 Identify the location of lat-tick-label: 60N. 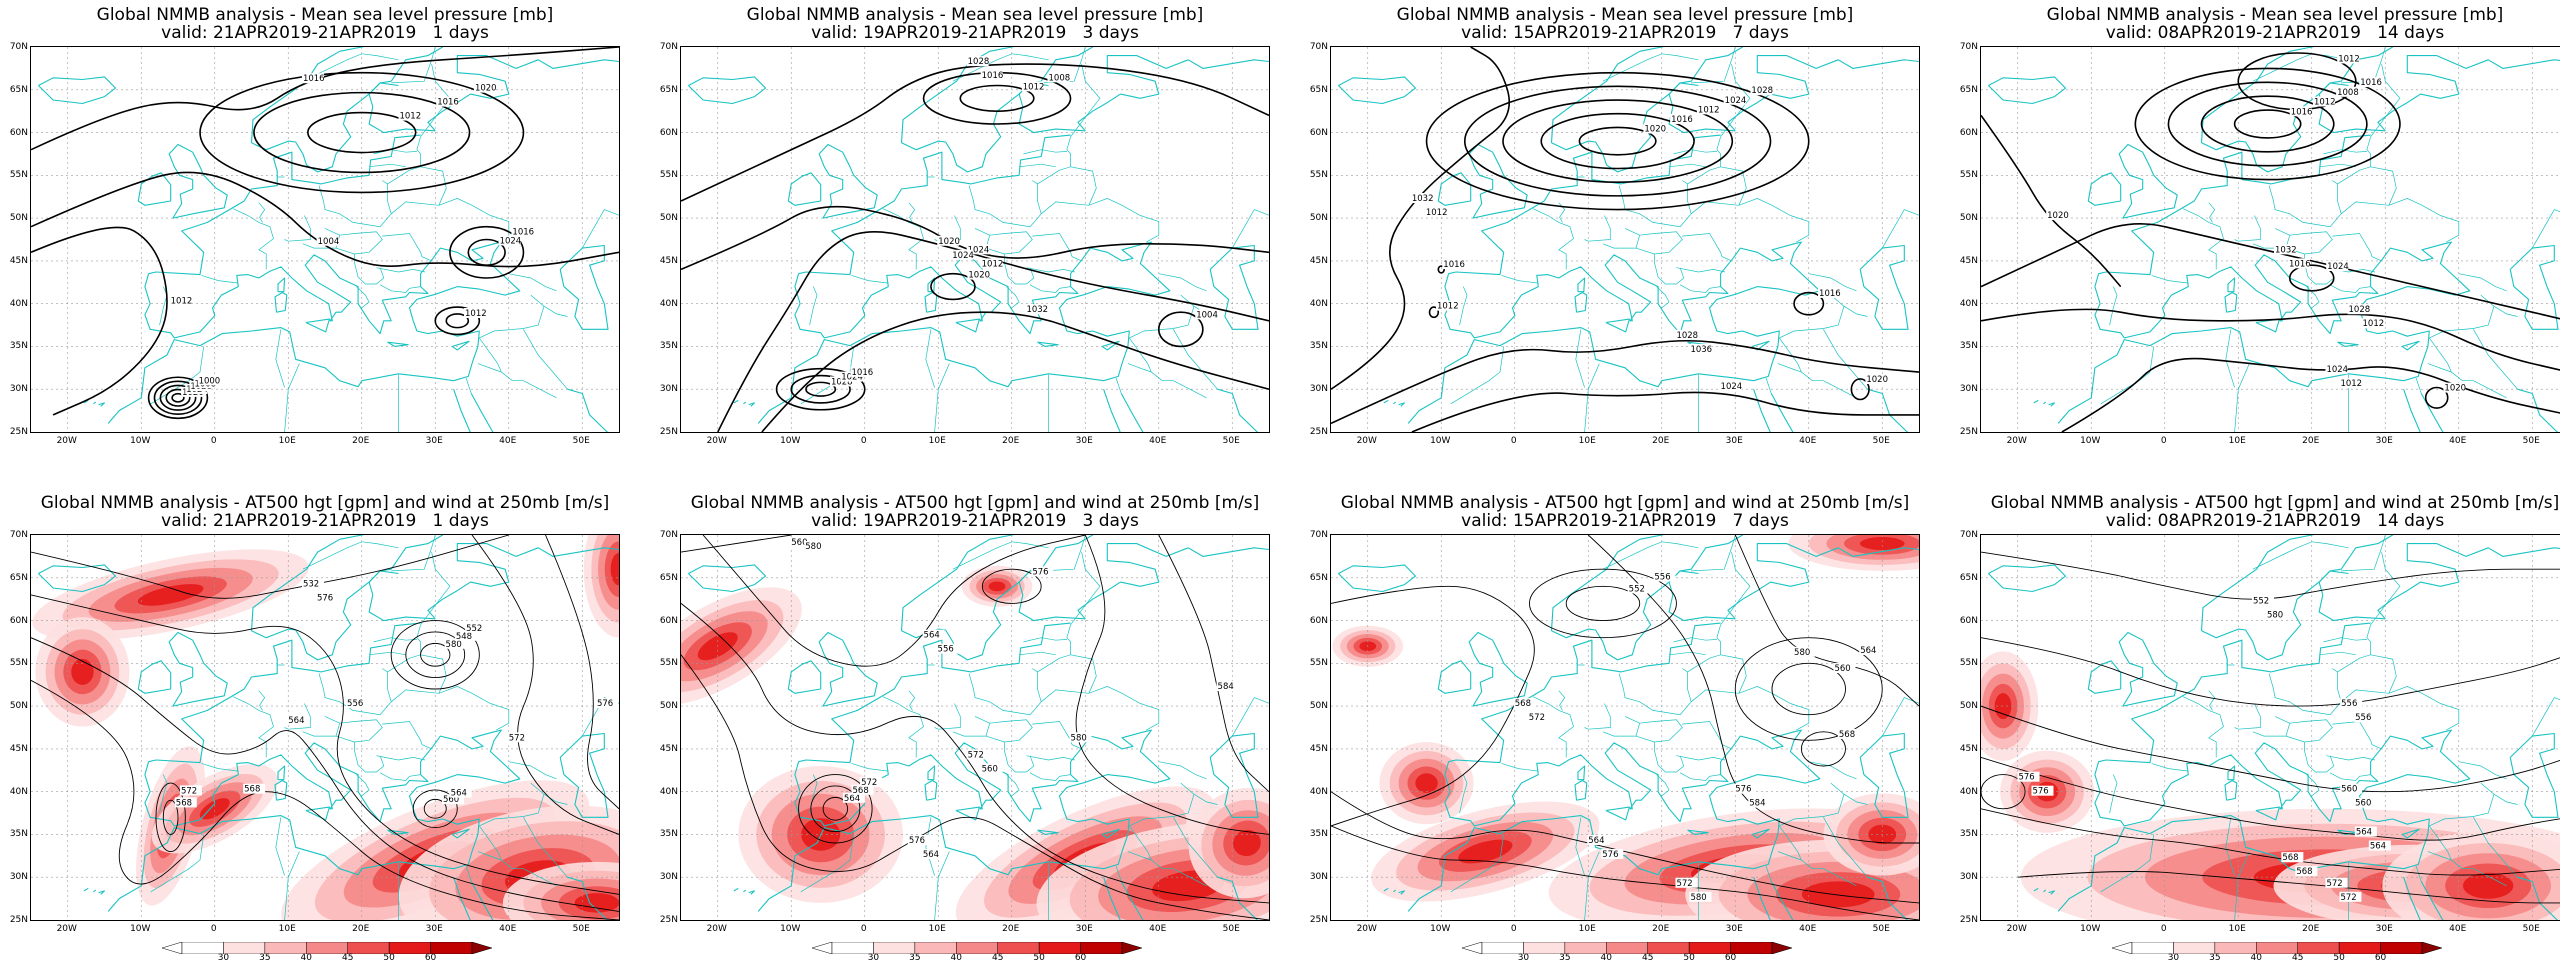
(18, 620).